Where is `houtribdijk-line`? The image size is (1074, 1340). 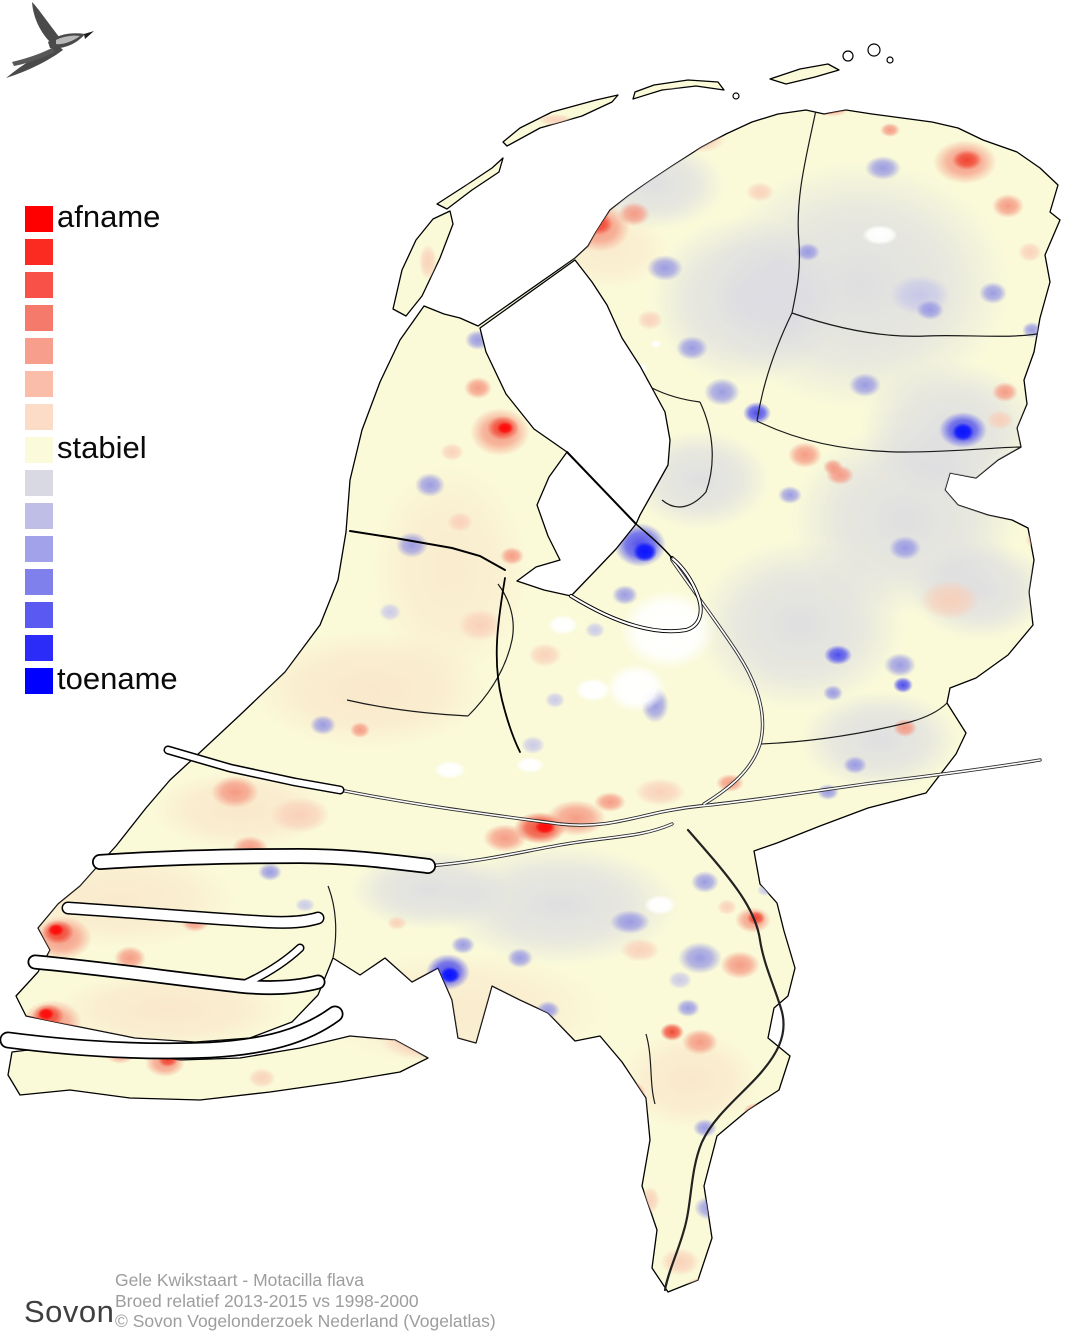
houtribdijk-line is located at coordinates (601, 488).